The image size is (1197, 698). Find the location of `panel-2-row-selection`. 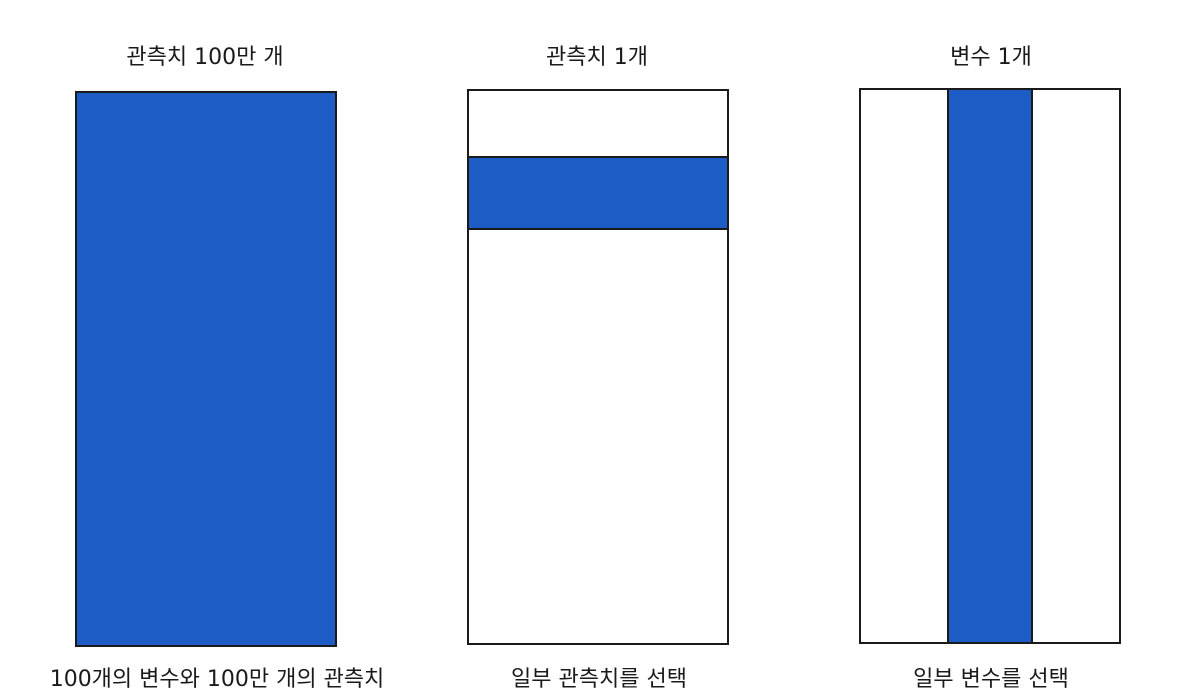

panel-2-row-selection is located at coordinates (598, 193).